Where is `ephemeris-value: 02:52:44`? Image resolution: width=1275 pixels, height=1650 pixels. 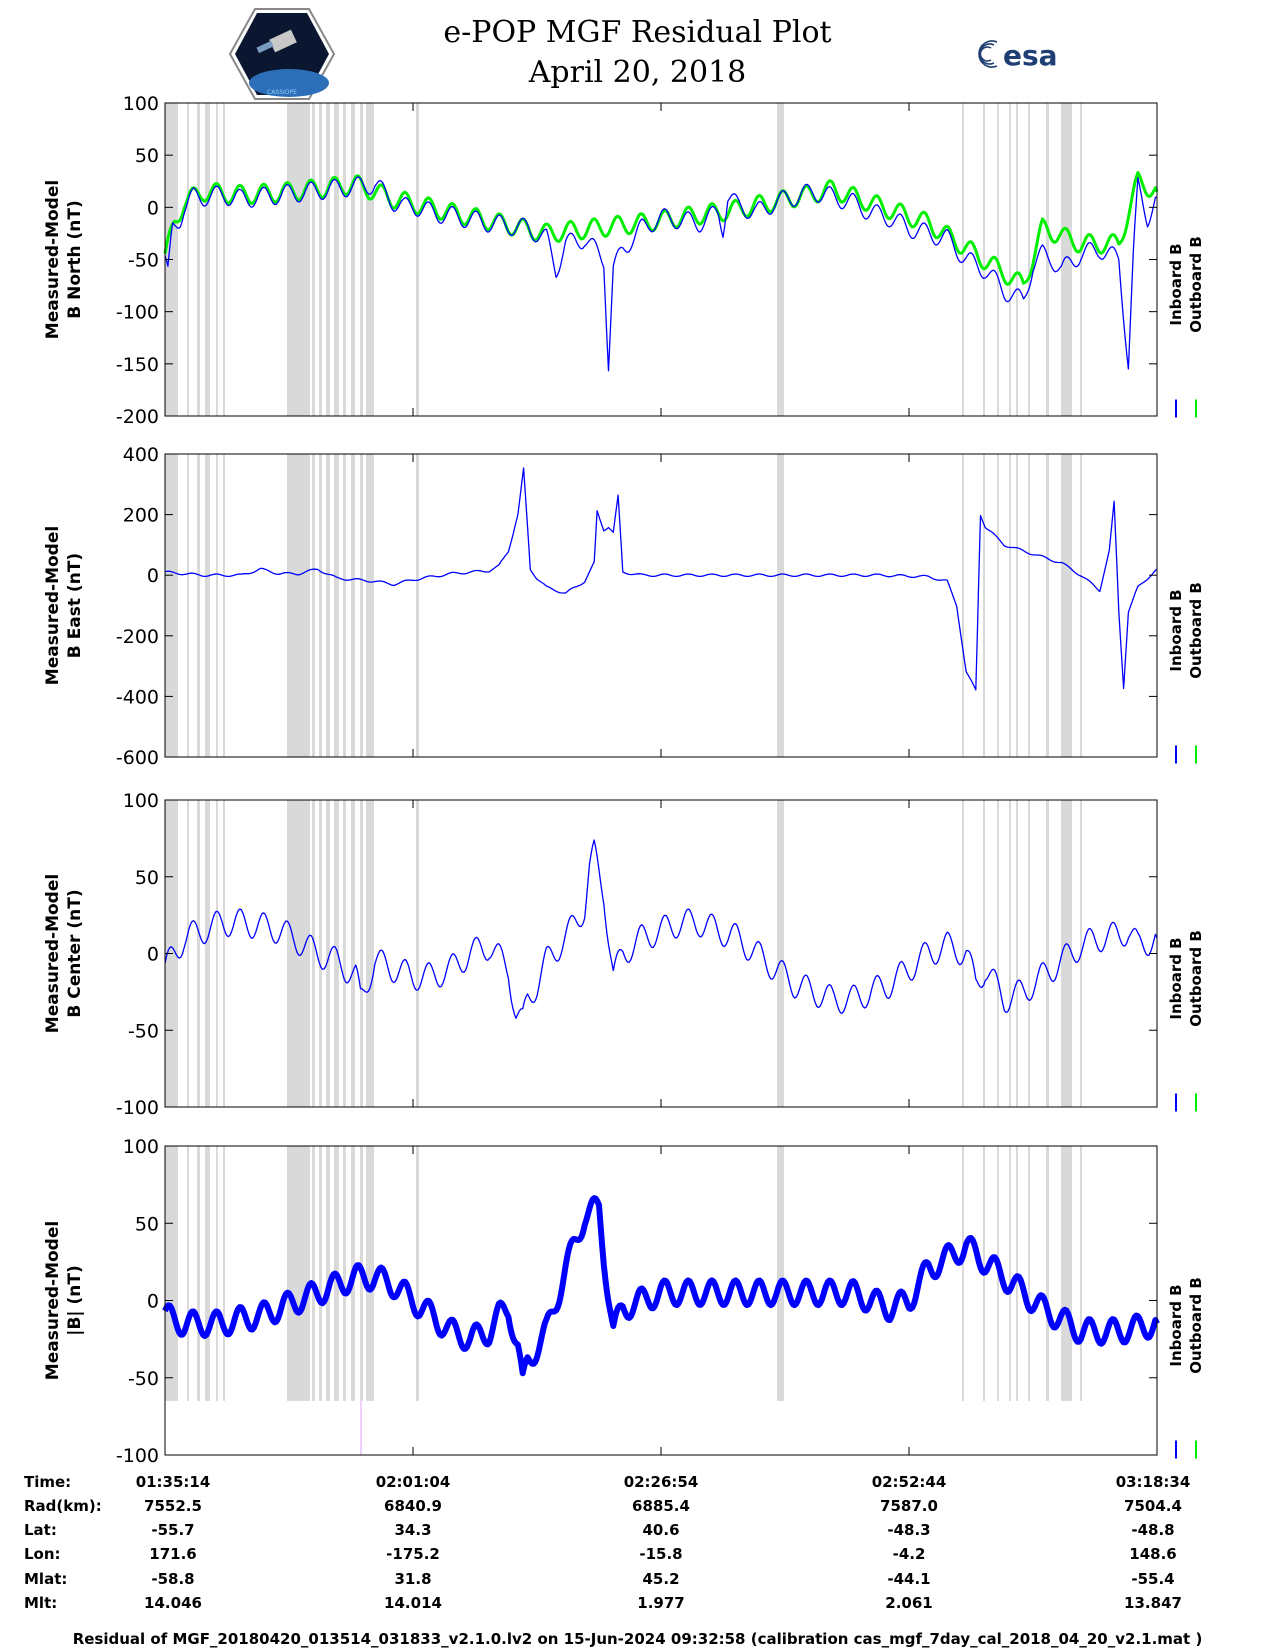 ephemeris-value: 02:52:44 is located at coordinates (909, 1482).